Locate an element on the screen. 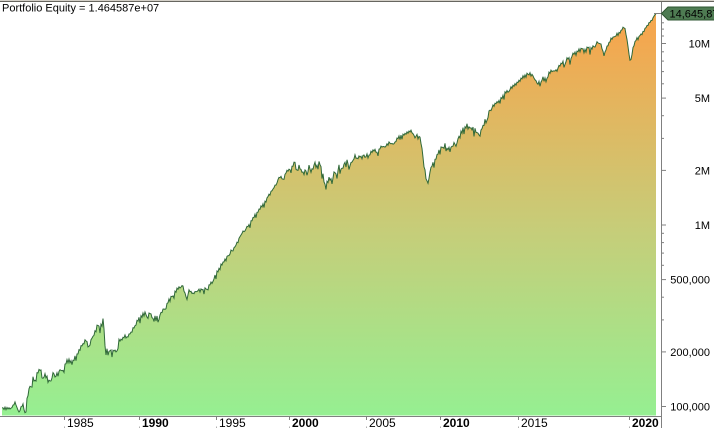 Image resolution: width=714 pixels, height=428 pixels. svg-text: 2005 is located at coordinates (382, 422).